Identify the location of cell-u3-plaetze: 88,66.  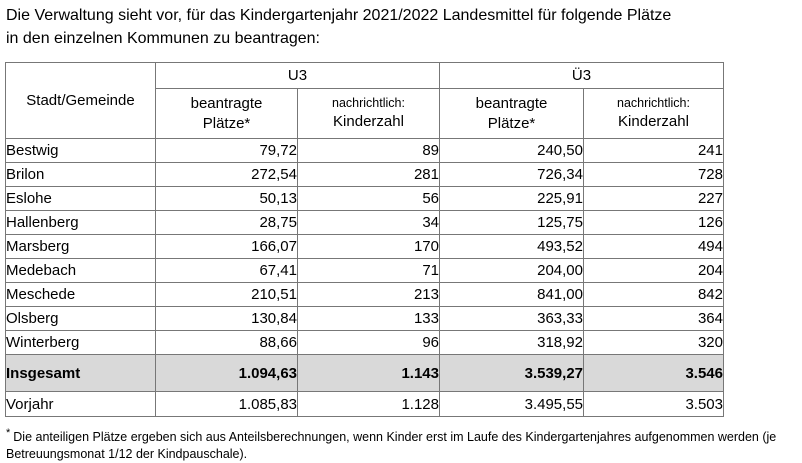
(226, 342).